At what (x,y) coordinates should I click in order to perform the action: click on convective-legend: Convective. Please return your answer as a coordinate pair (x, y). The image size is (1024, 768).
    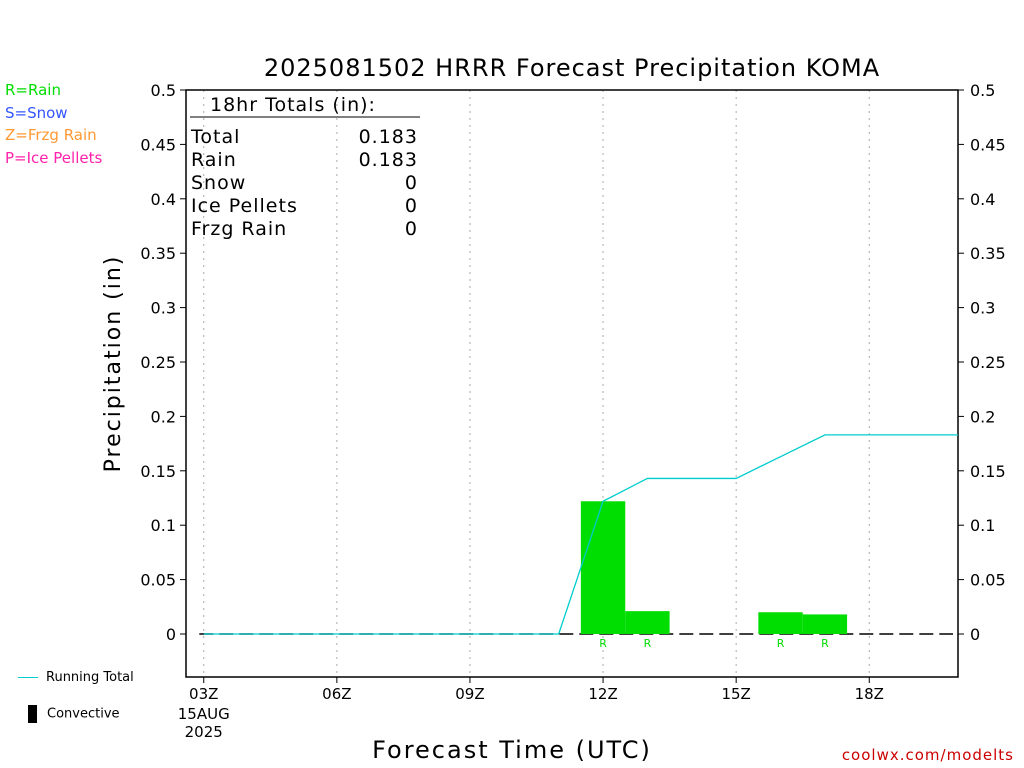
    Looking at the image, I should click on (69, 714).